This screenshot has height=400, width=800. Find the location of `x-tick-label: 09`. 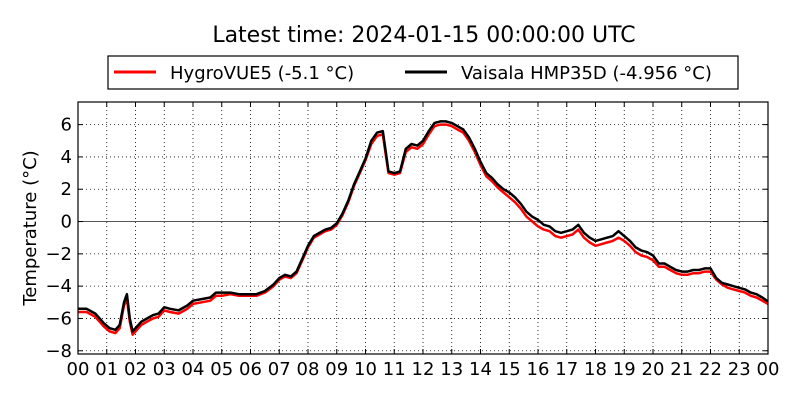

x-tick-label: 09 is located at coordinates (336, 369).